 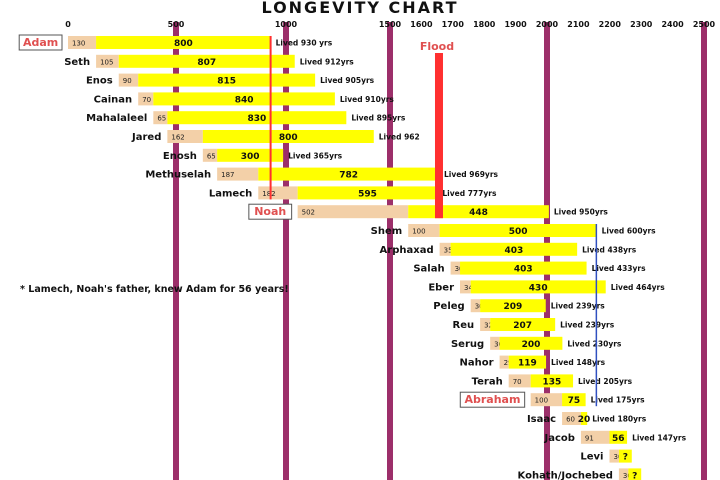 I want to click on lived-label: Lived 962, so click(x=399, y=137).